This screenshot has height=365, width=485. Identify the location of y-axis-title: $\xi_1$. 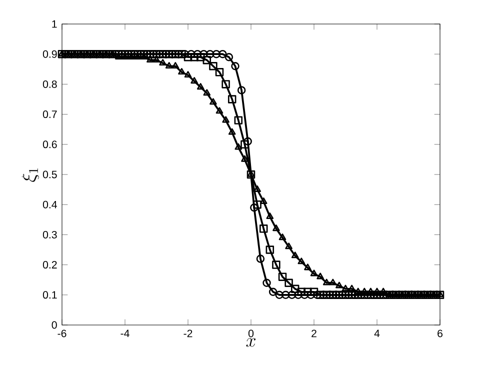
(30, 175).